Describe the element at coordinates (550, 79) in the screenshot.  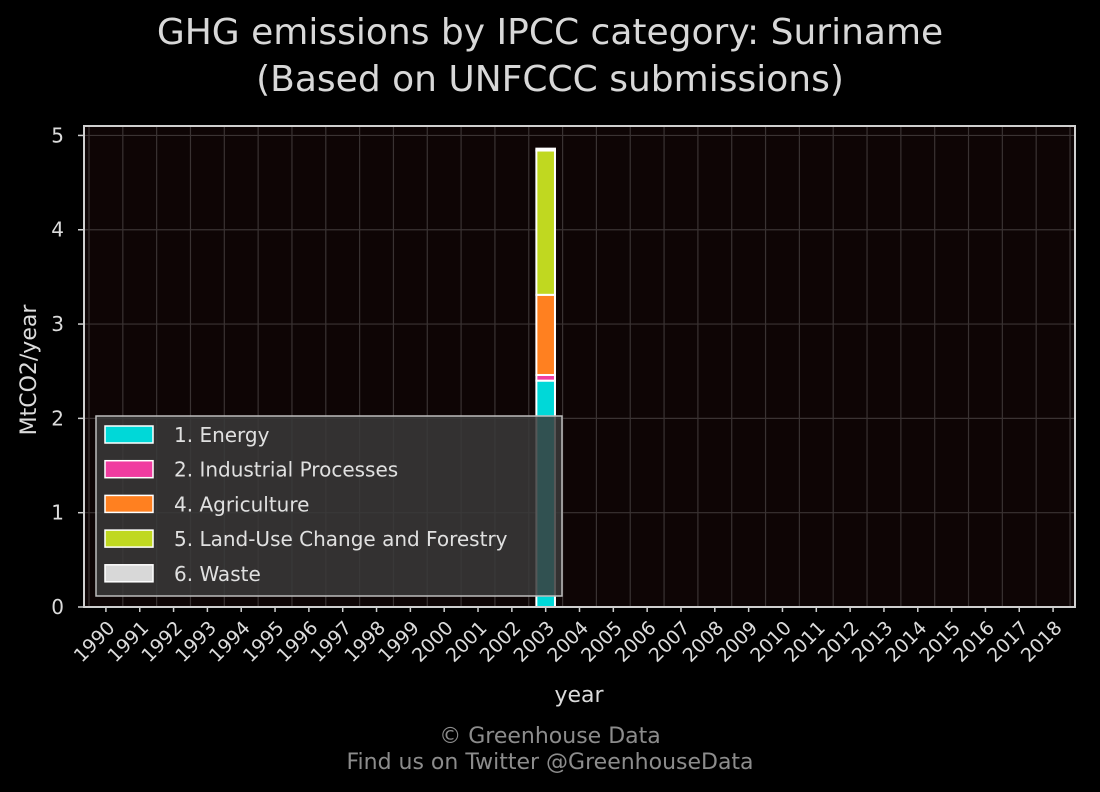
I see `chart-subtitle: (Based on UNFCCC submissions)` at that location.